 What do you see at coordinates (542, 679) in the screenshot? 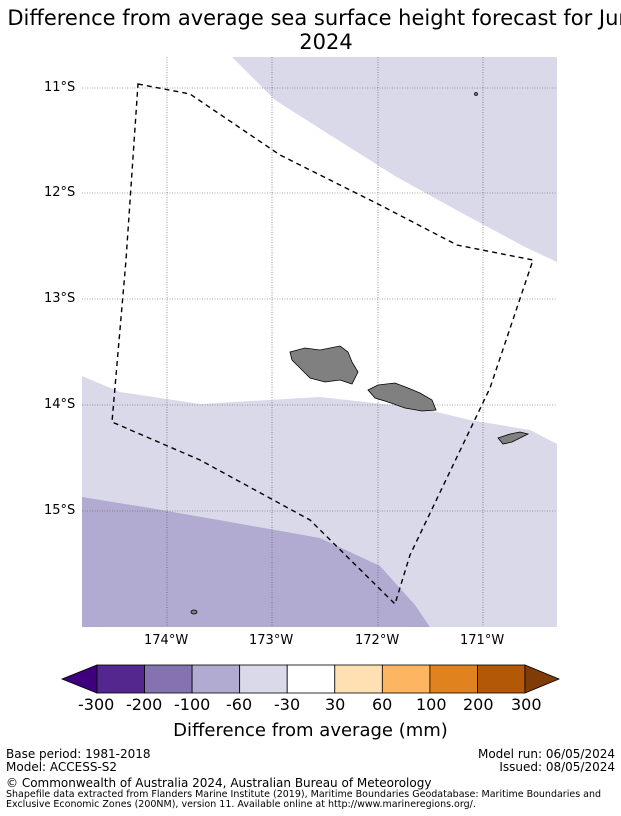
I see `colorbar-extend-max` at bounding box center [542, 679].